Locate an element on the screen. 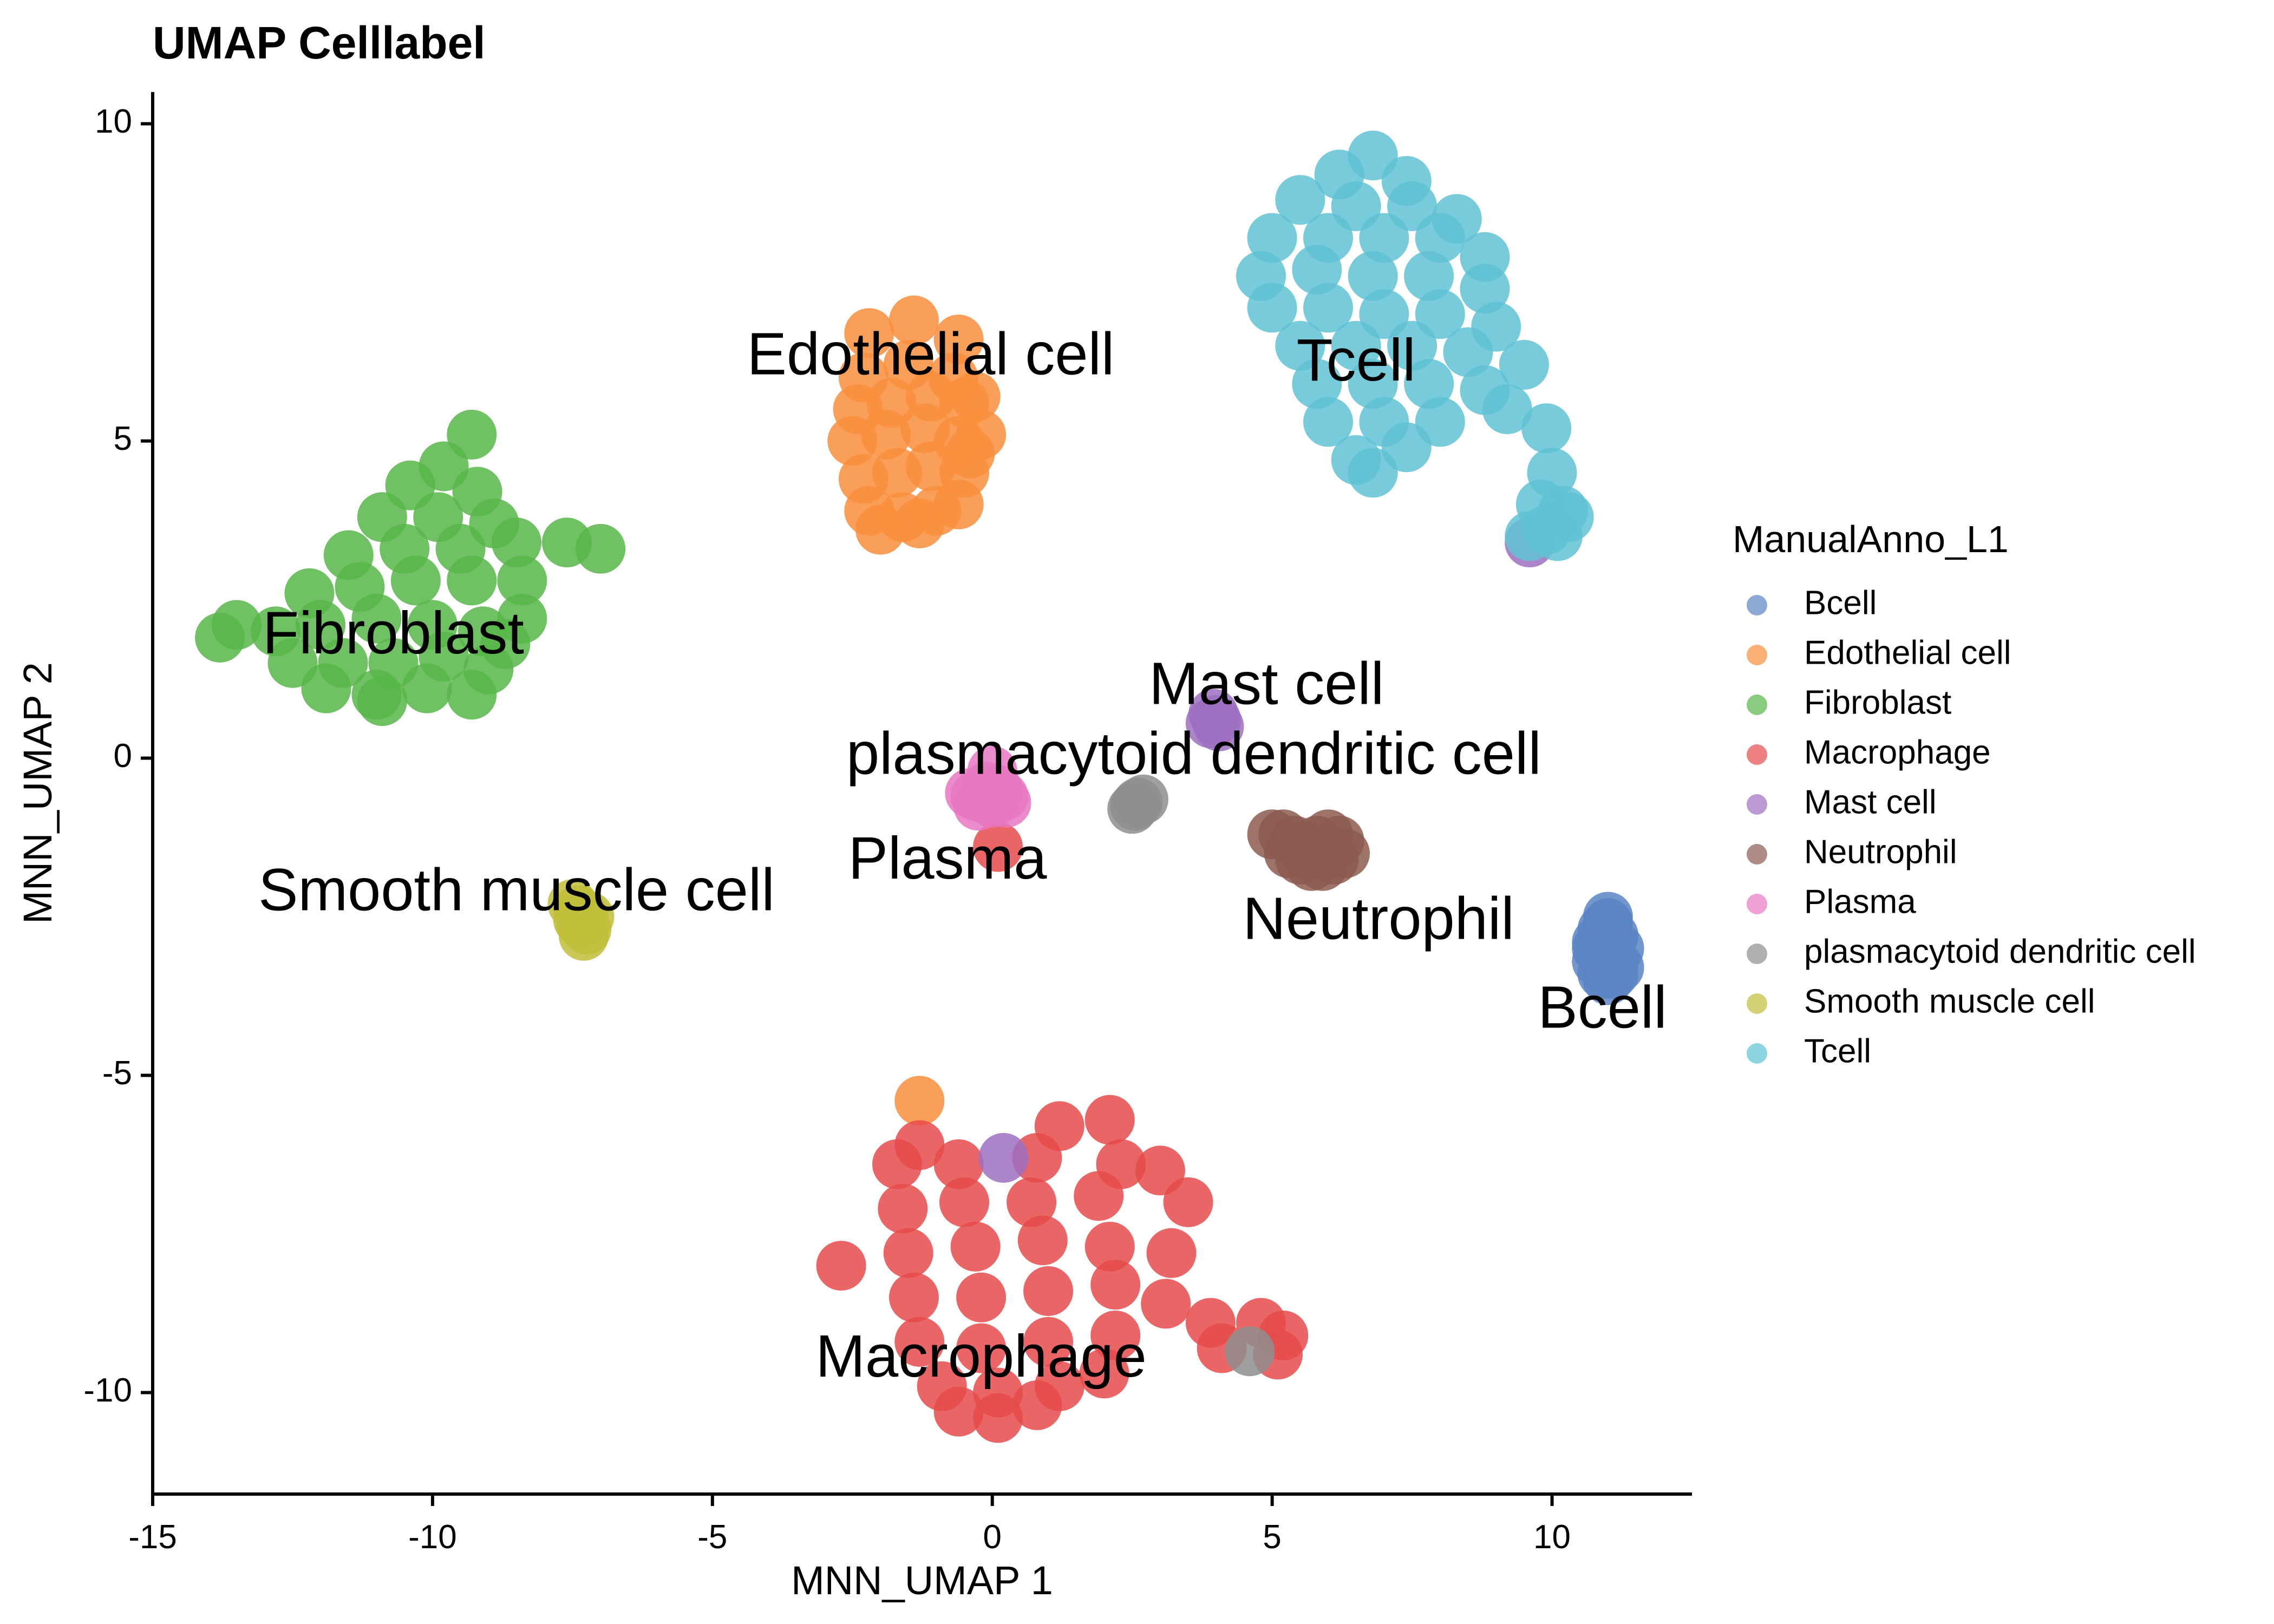 The image size is (2274, 1624). legend-item-plasma: Plasma is located at coordinates (1832, 902).